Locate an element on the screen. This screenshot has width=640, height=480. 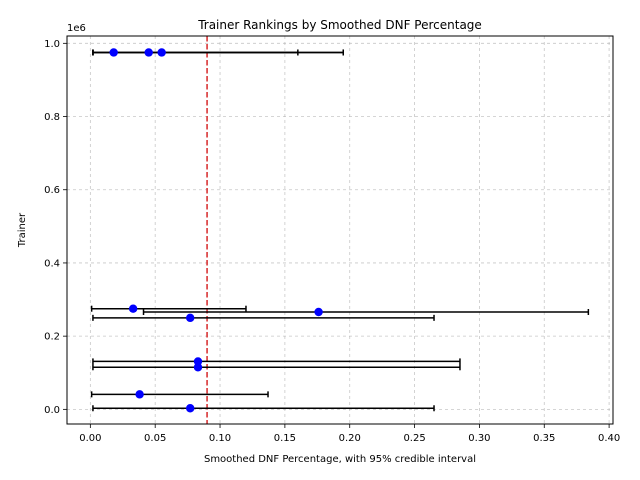
x-tick-label: 0.15 is located at coordinates (285, 438).